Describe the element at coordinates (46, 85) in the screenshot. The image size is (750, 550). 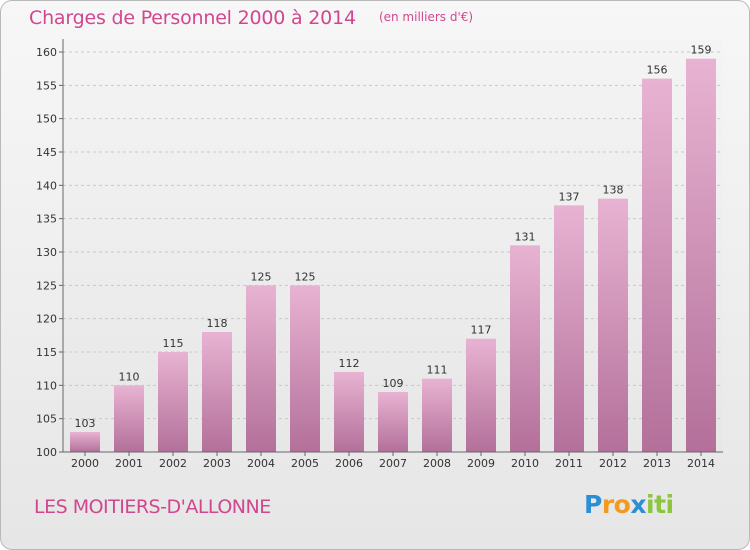
I see `y-tick-label: 155` at that location.